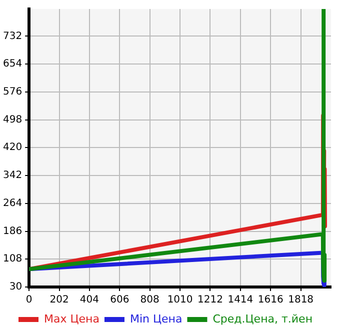 The image size is (345, 335). Describe the element at coordinates (12, 231) in the screenshot. I see `y-tick-label: 186` at that location.